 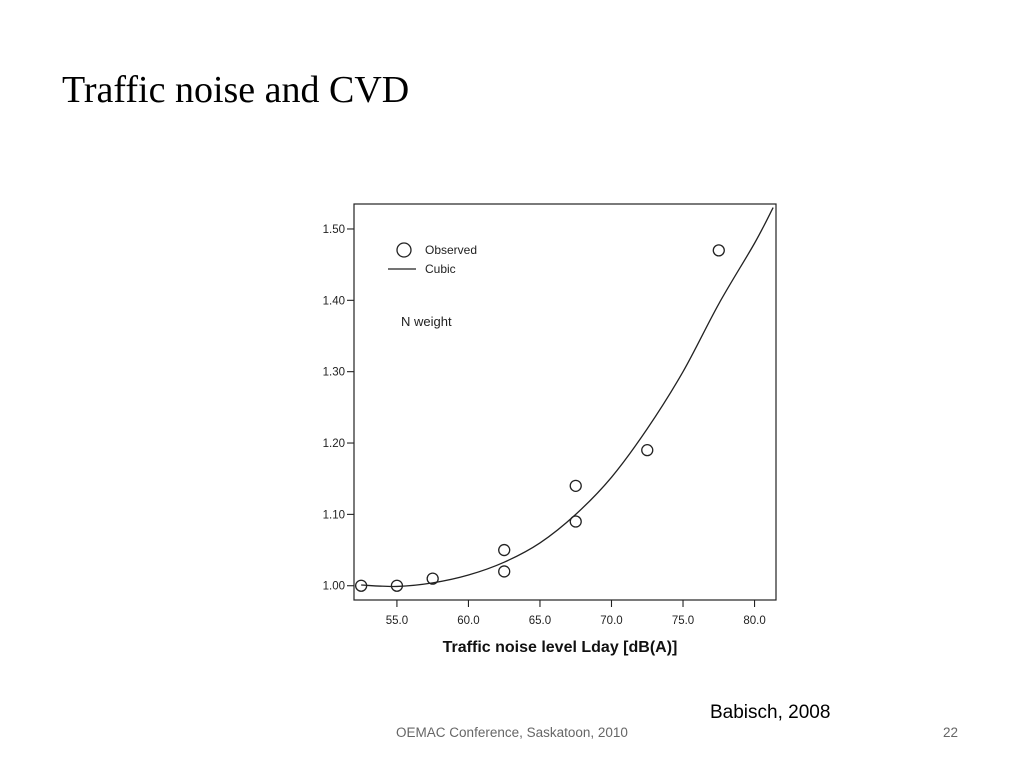 I want to click on annotation-n-weight: N weight, so click(x=426, y=321).